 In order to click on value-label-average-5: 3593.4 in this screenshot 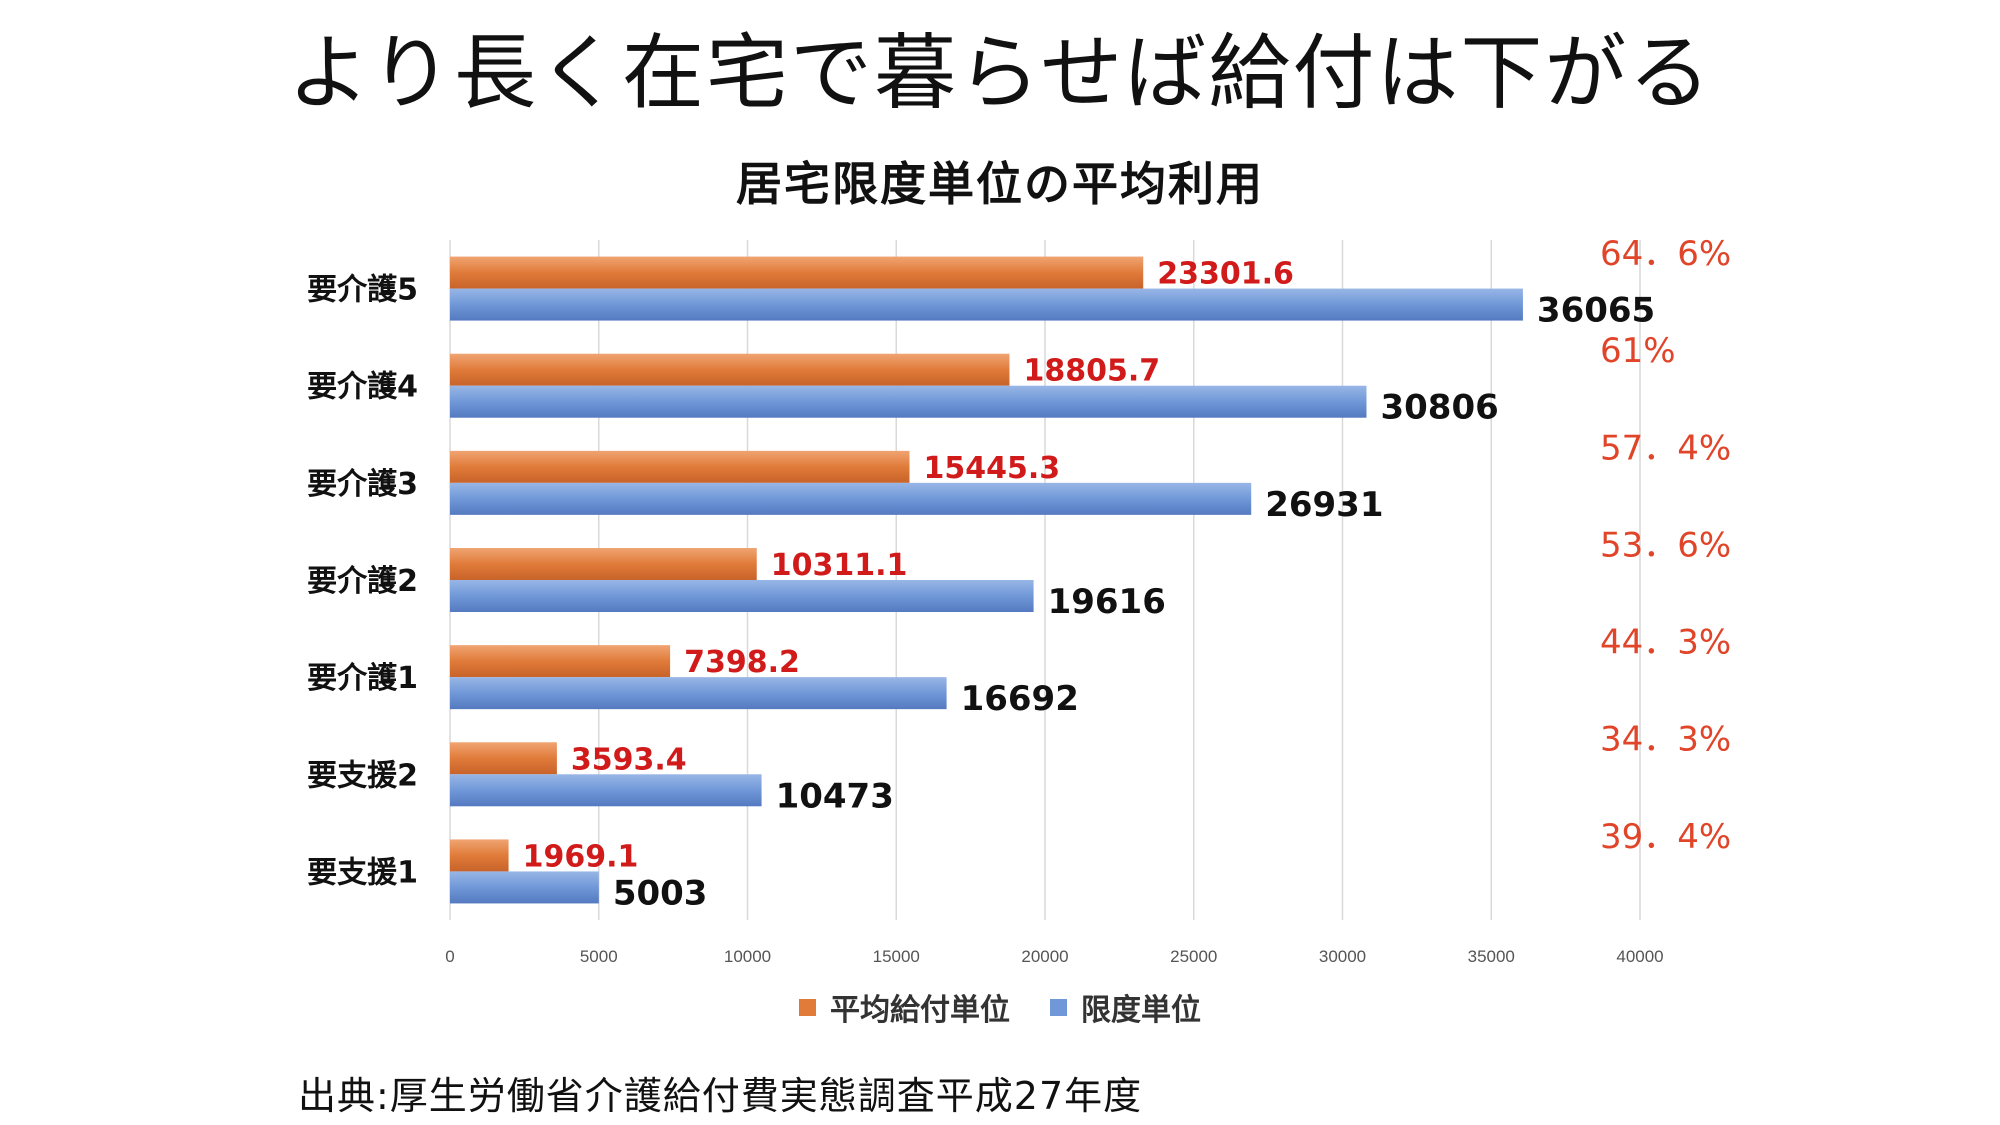, I will do `click(629, 759)`.